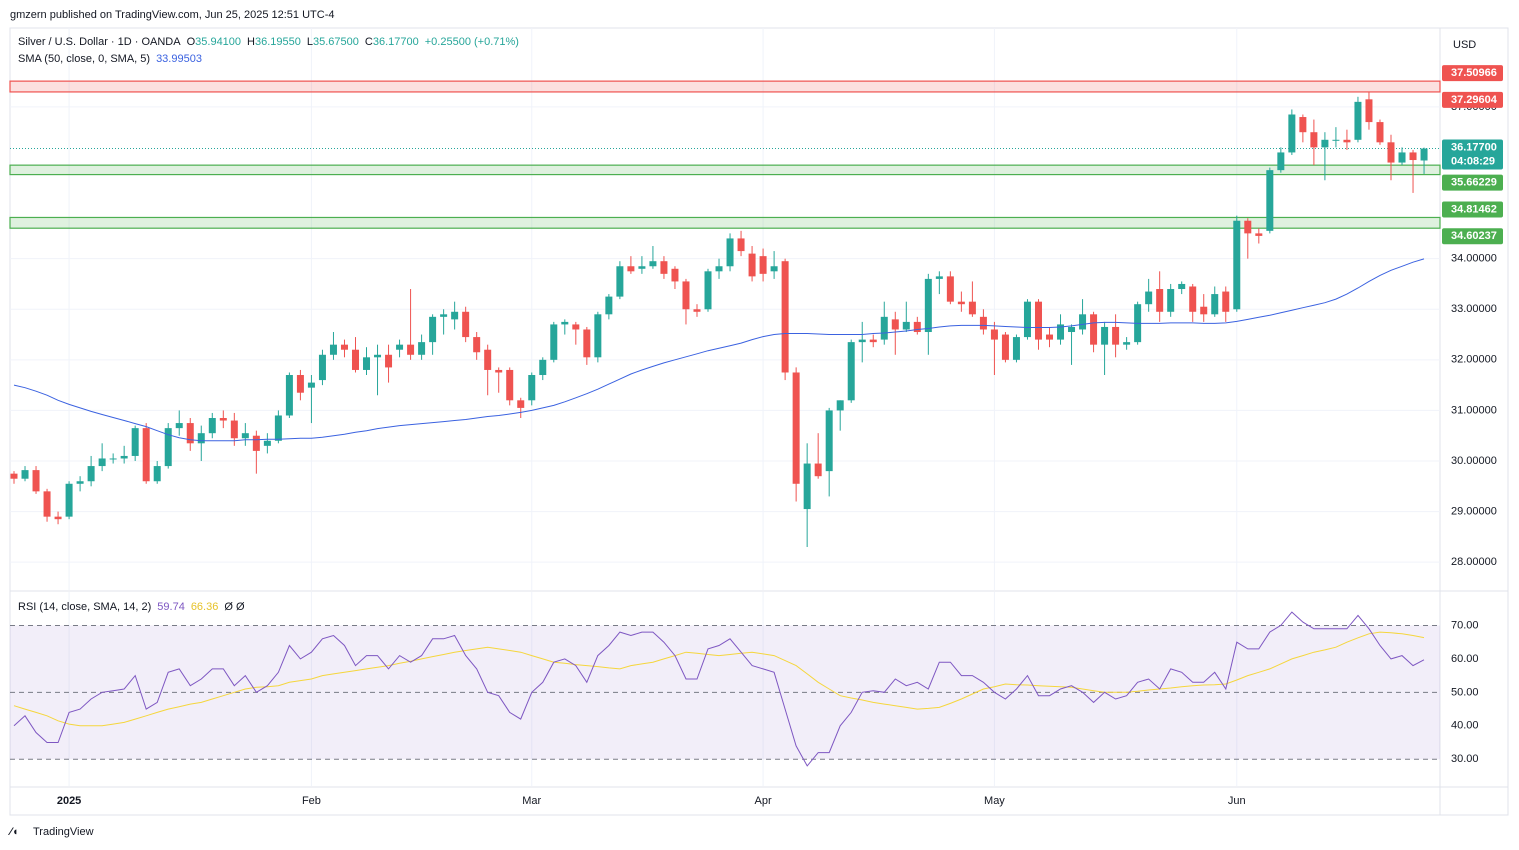 Image resolution: width=1519 pixels, height=850 pixels. Describe the element at coordinates (63, 832) in the screenshot. I see `footer-brand: TradingView` at that location.